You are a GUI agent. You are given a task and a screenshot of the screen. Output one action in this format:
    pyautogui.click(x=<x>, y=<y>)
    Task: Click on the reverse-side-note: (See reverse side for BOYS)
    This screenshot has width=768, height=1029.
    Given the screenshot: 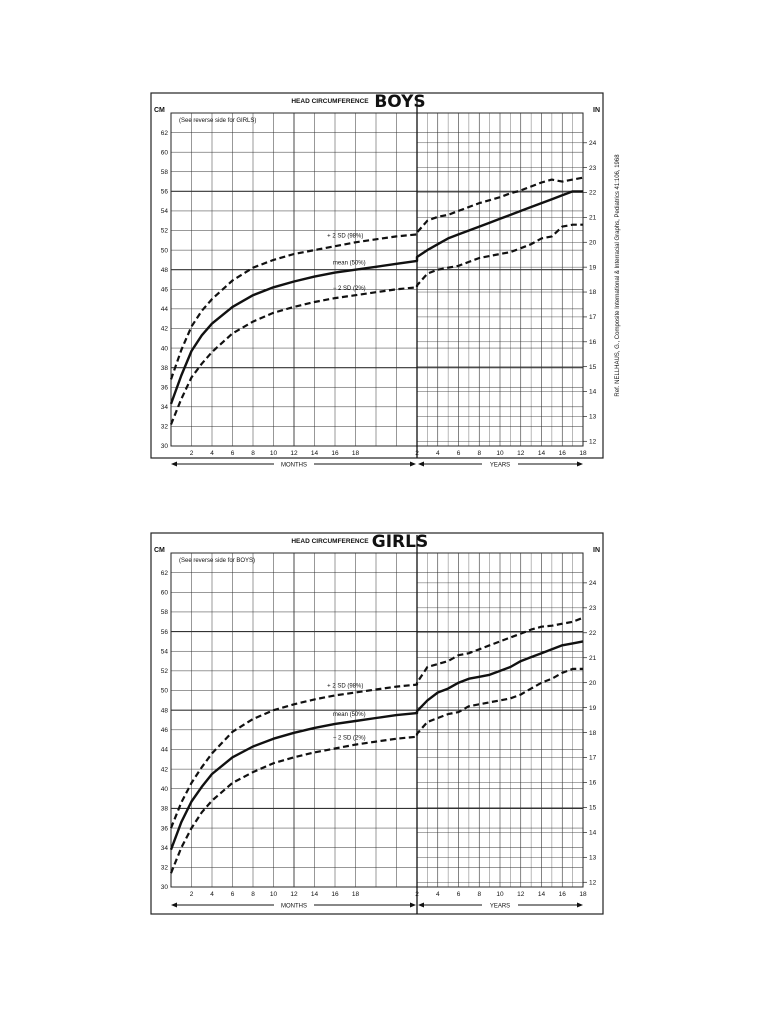 What is the action you would take?
    pyautogui.click(x=217, y=561)
    